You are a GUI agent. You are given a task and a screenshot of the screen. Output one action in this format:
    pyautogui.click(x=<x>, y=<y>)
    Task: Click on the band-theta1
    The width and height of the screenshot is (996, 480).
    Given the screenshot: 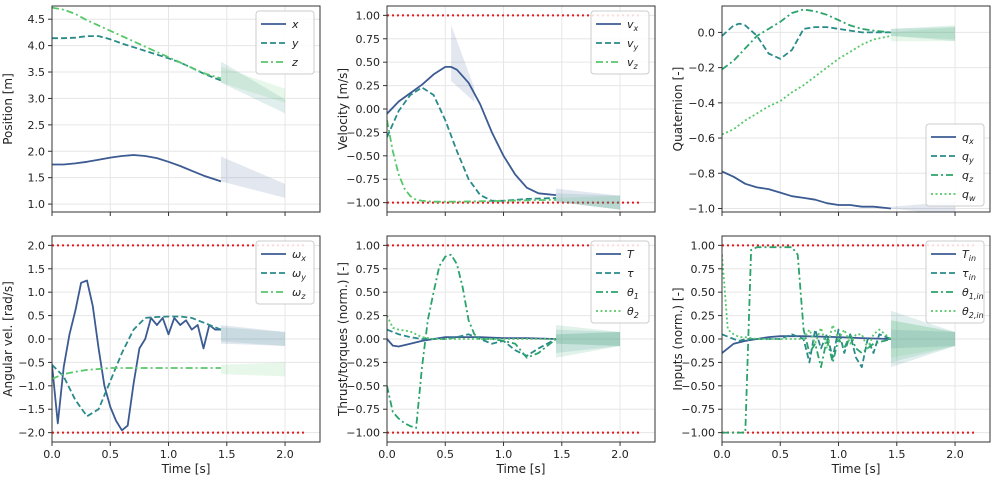 What is the action you would take?
    pyautogui.click(x=588, y=341)
    